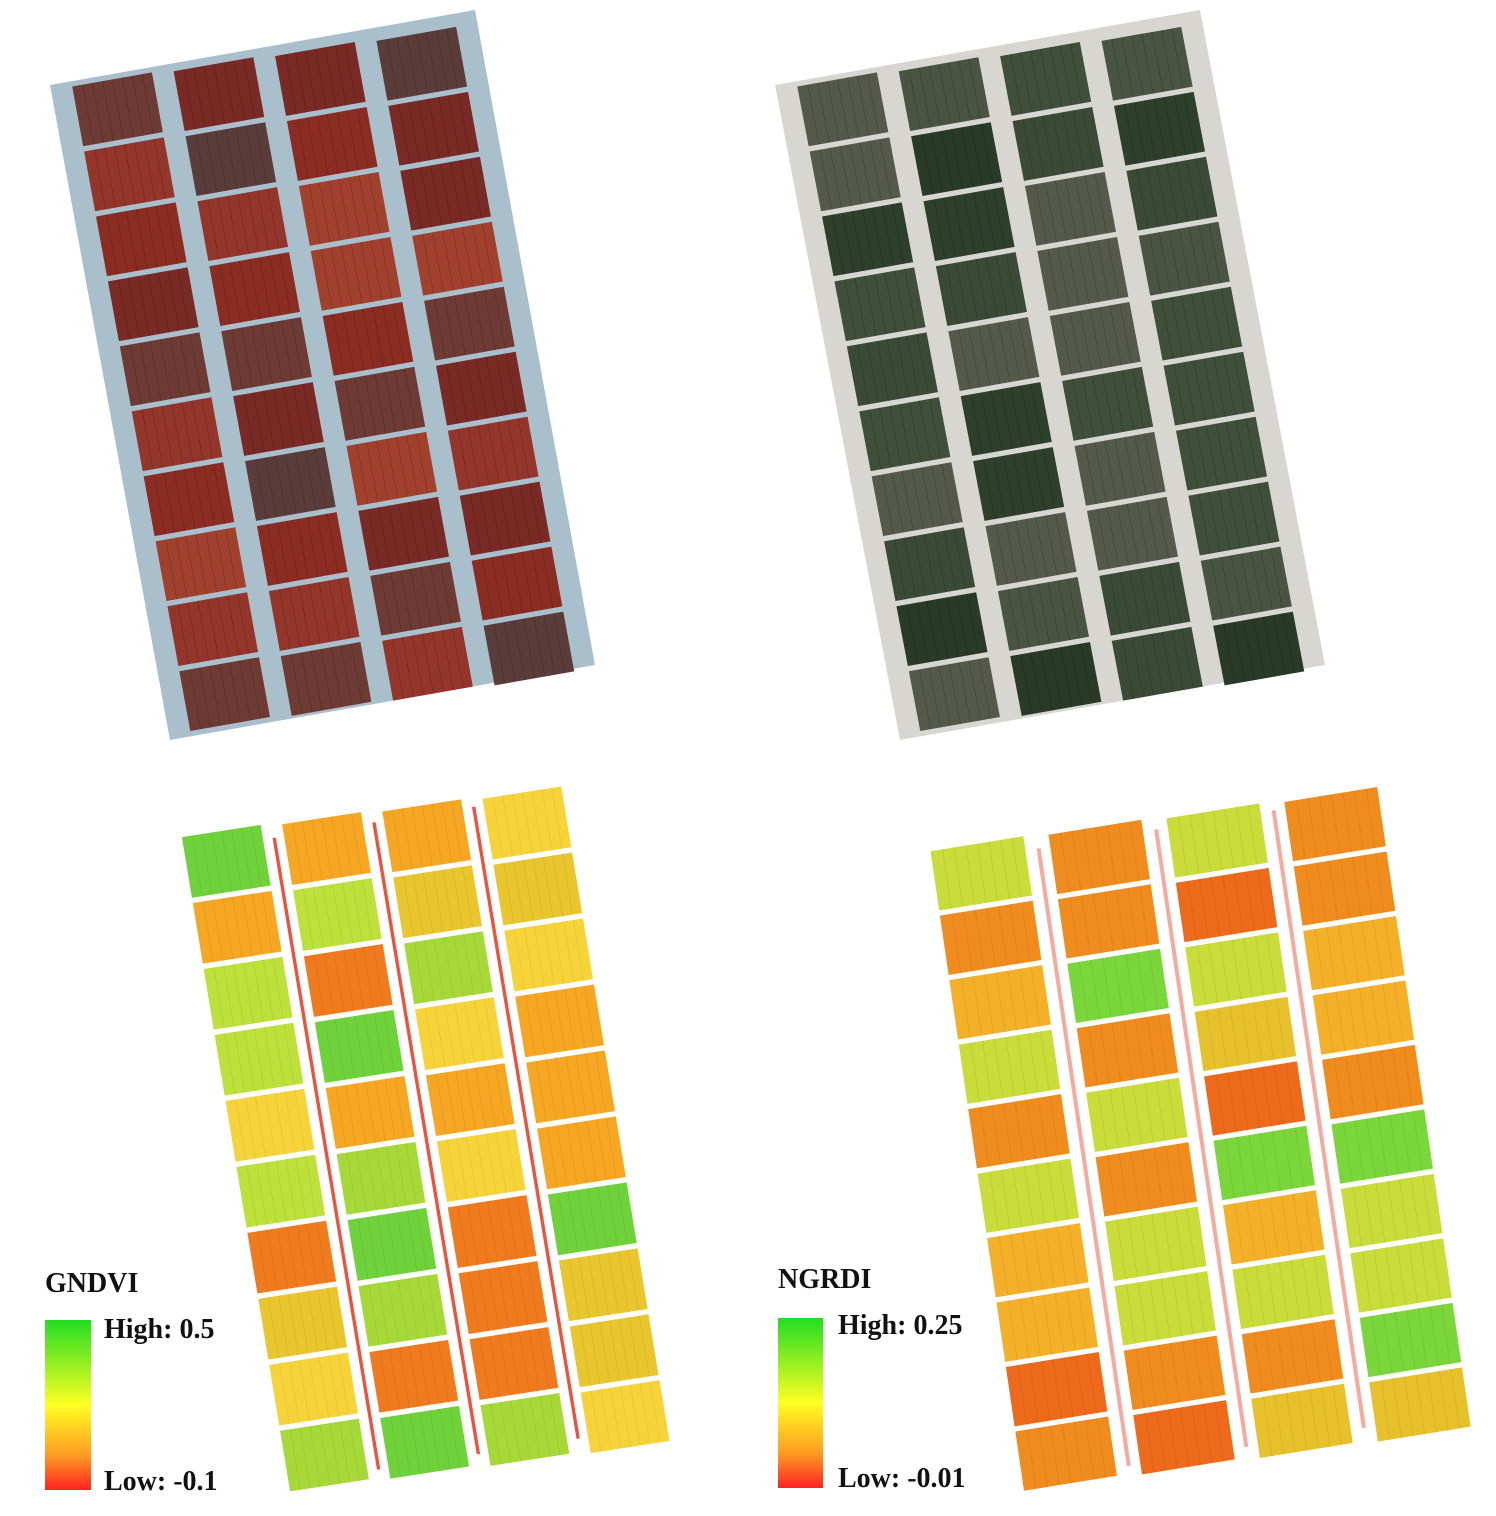  Describe the element at coordinates (1201, 1138) in the screenshot. I see `edge-strip` at that location.